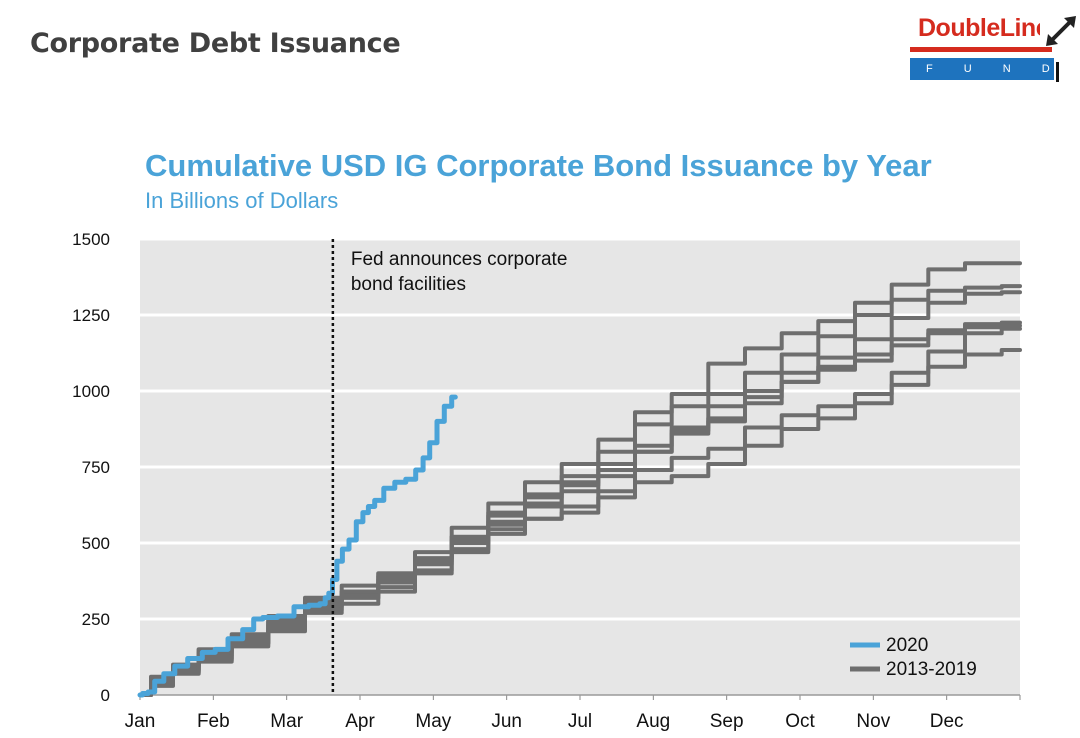 The image size is (1080, 738). What do you see at coordinates (981, 49) in the screenshot?
I see `logo-rule` at bounding box center [981, 49].